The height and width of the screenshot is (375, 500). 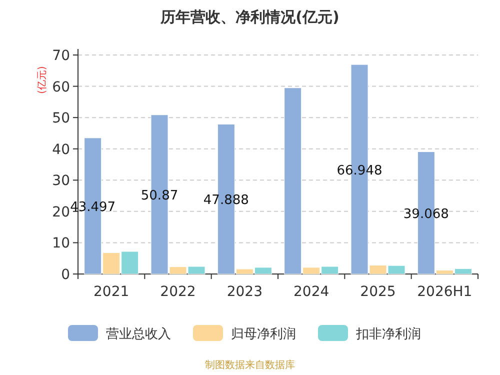 What do you see at coordinates (359, 170) in the screenshot?
I see `data-label: 66.948` at bounding box center [359, 170].